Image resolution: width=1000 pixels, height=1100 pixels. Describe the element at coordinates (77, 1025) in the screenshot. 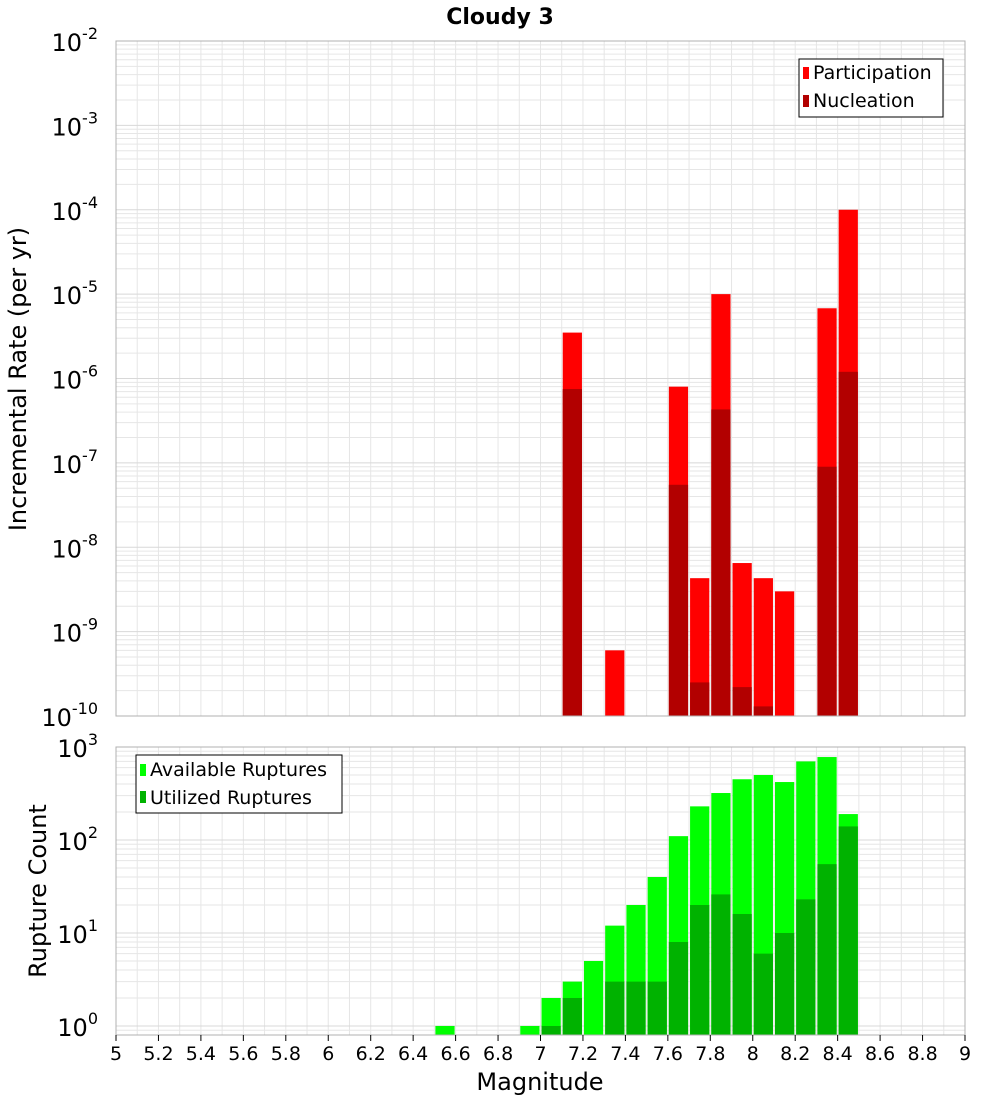

I see `bottom-y-tick-label: 10⁰` at that location.